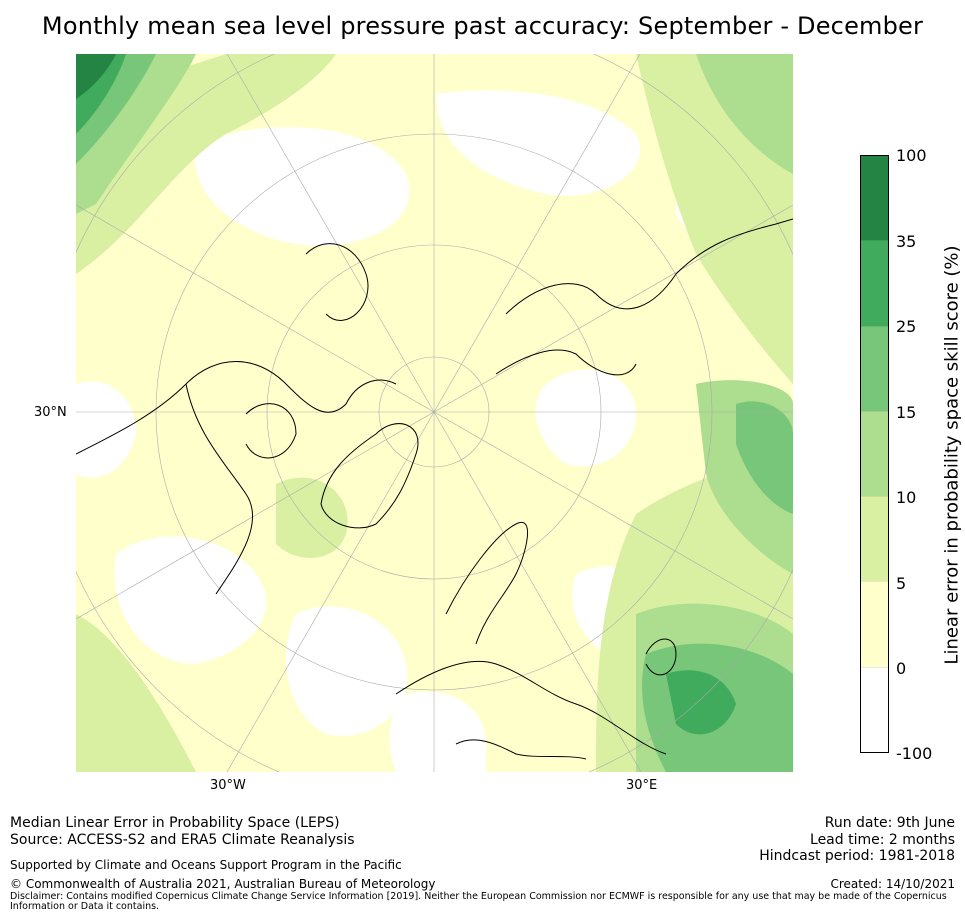 Image resolution: width=965 pixels, height=919 pixels. What do you see at coordinates (914, 753) in the screenshot?
I see `colorbar-tick: -100` at bounding box center [914, 753].